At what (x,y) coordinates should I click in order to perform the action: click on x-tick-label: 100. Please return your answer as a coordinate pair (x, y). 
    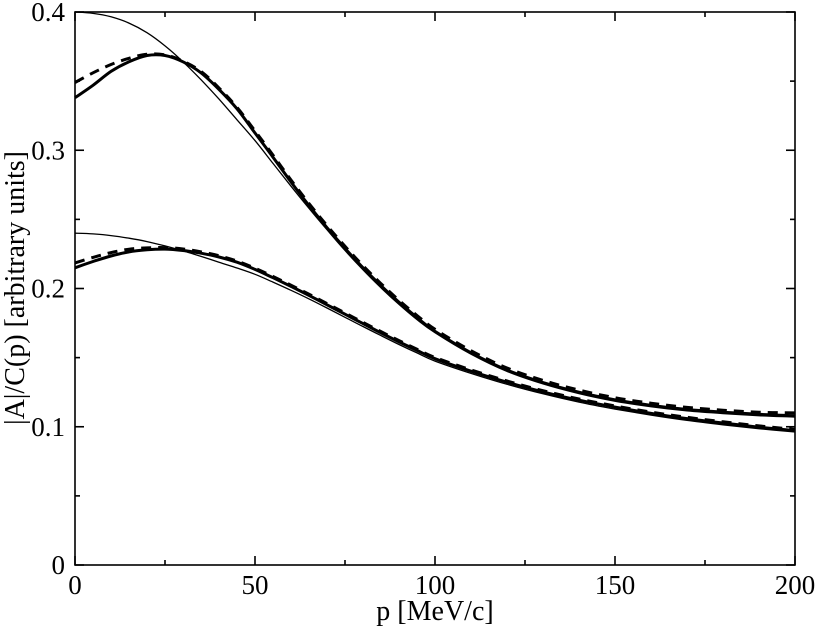
    Looking at the image, I should click on (435, 585).